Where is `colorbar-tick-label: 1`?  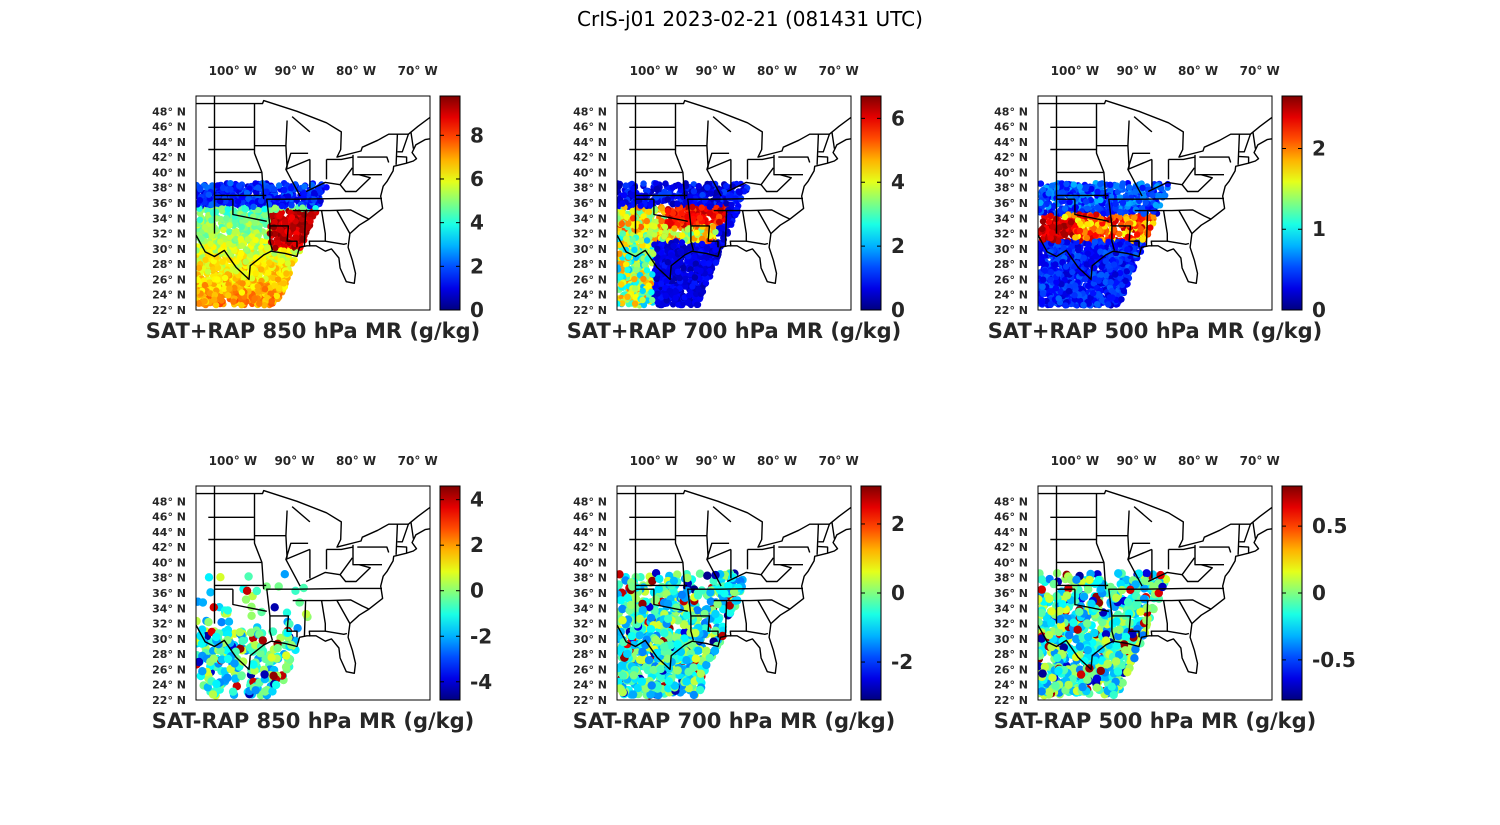 colorbar-tick-label: 1 is located at coordinates (1319, 229).